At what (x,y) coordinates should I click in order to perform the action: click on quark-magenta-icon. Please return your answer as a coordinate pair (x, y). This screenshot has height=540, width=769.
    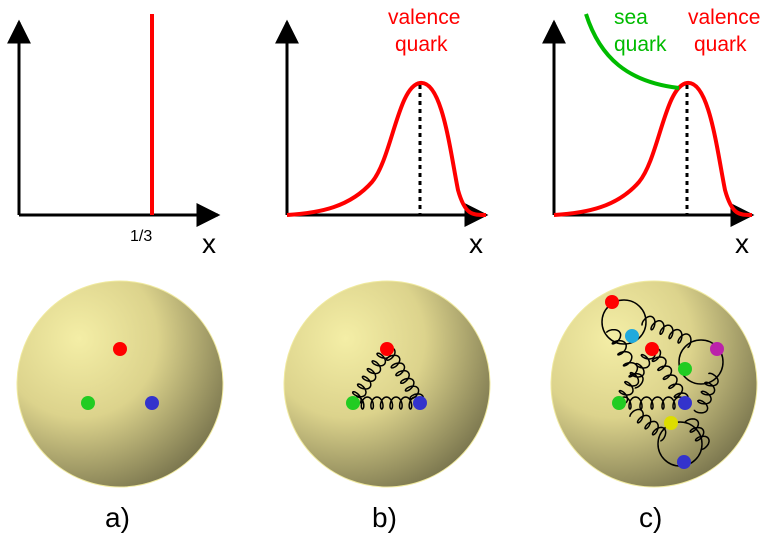
    Looking at the image, I should click on (717, 349).